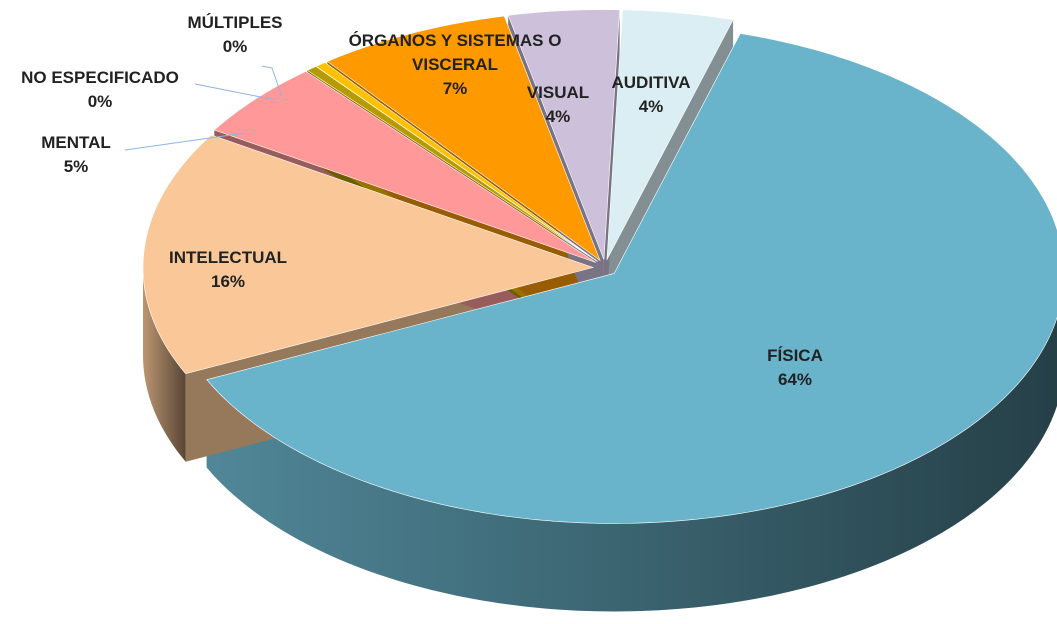  I want to click on data-label: MÚLTIPLES 0%, so click(235, 35).